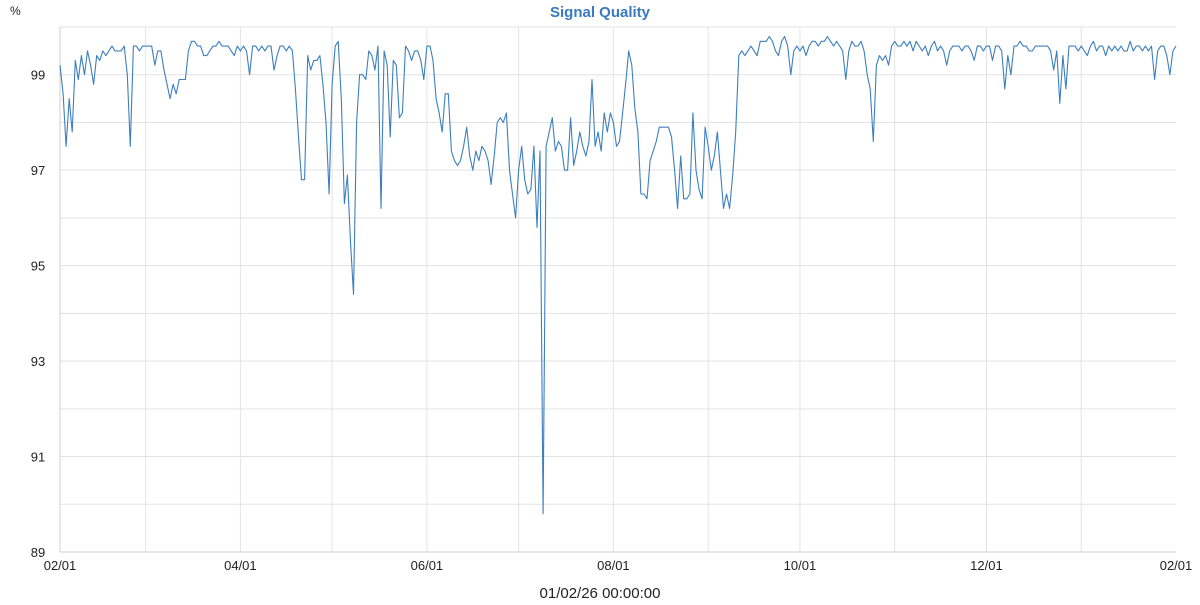  I want to click on y-tick-label: 89, so click(38, 552).